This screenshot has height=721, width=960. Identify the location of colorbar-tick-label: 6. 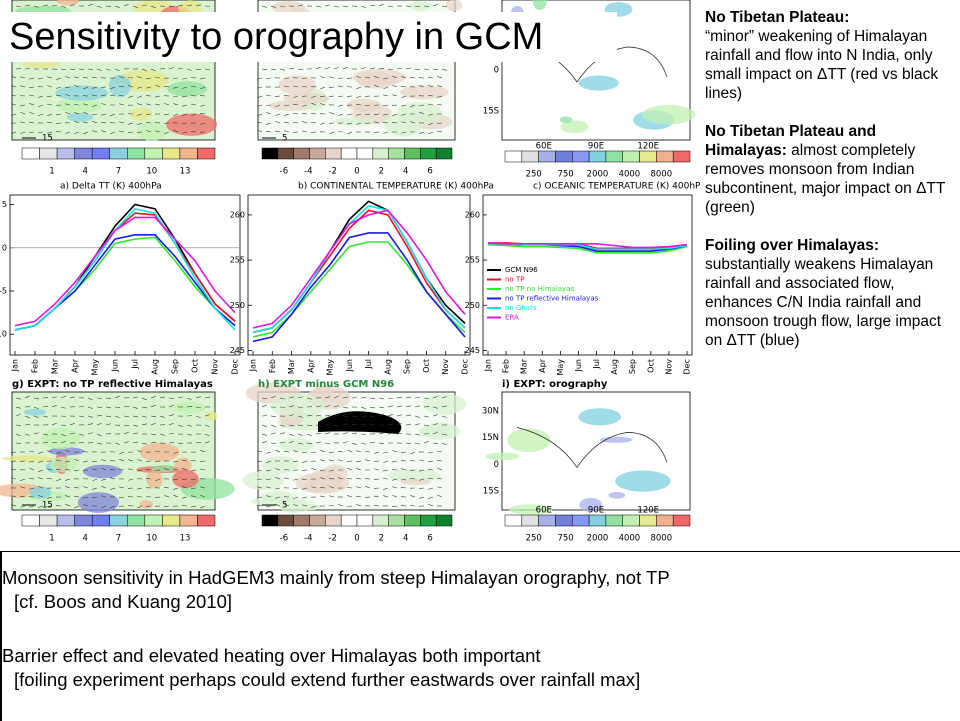
(429, 539).